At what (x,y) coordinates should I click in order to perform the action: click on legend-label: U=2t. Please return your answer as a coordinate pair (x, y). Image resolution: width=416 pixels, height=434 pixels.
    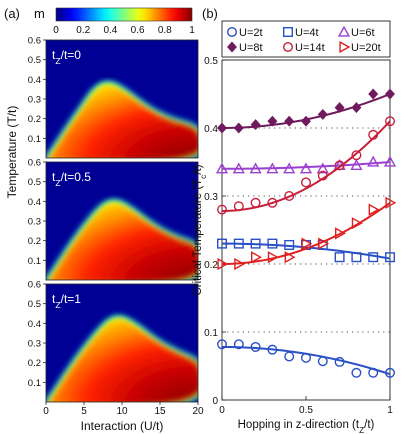
    Looking at the image, I should click on (251, 33).